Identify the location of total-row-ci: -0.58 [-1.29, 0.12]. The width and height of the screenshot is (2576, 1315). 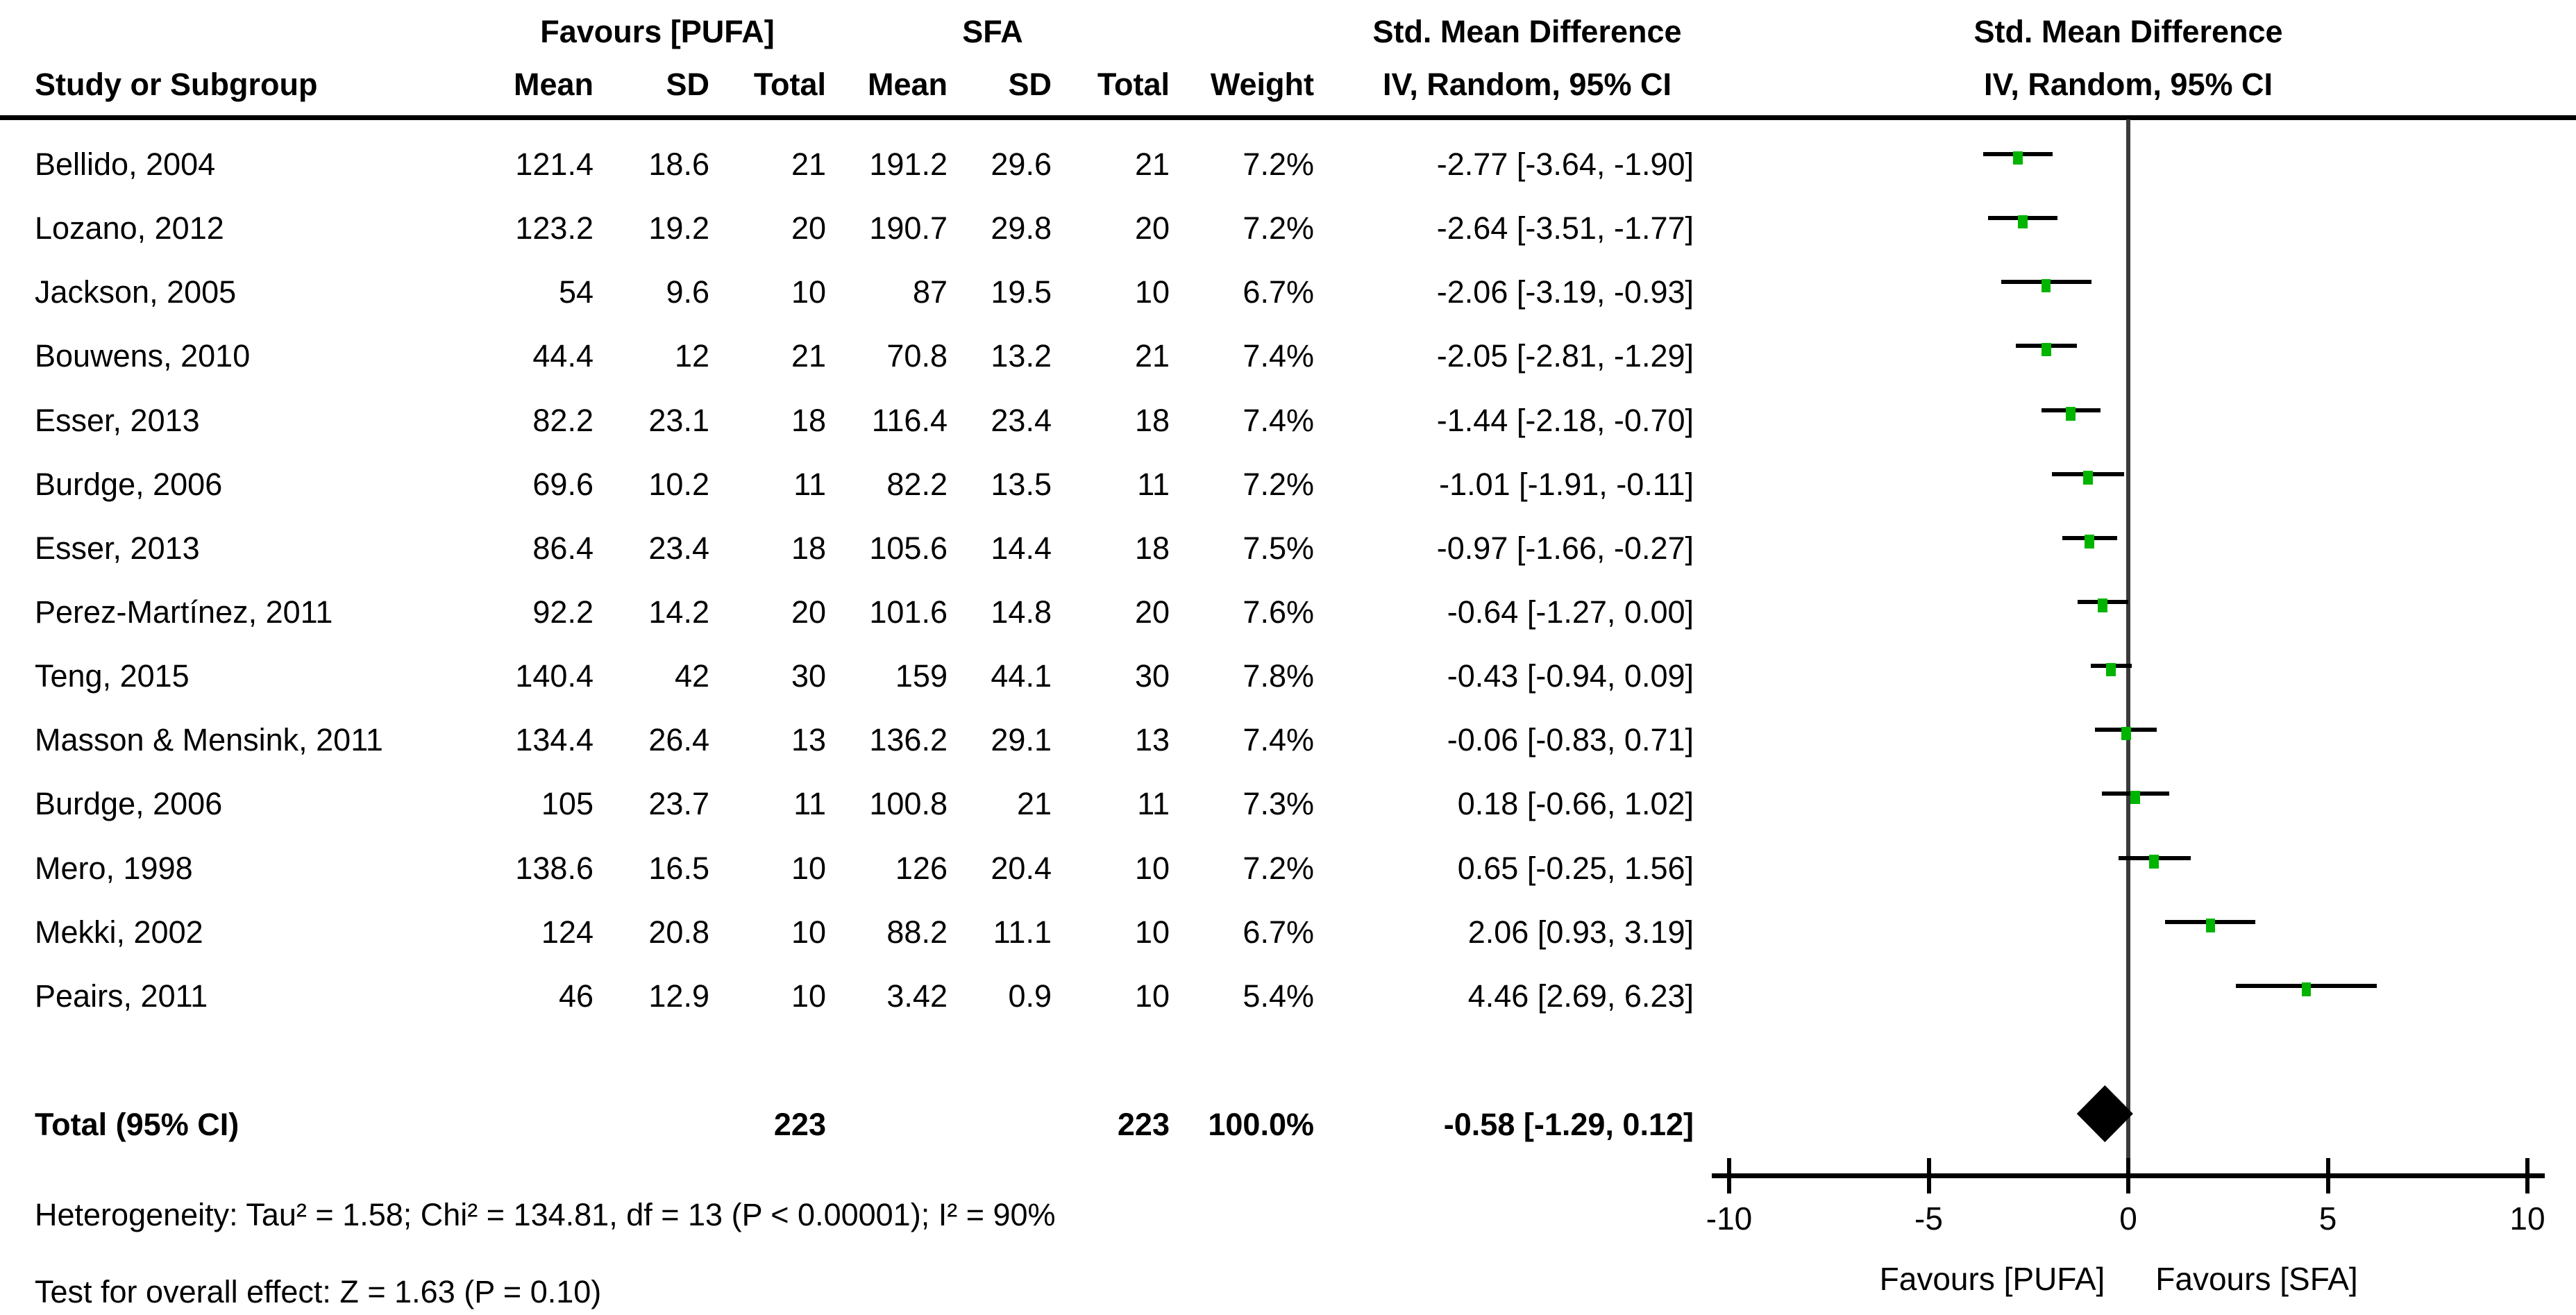
(1568, 1125).